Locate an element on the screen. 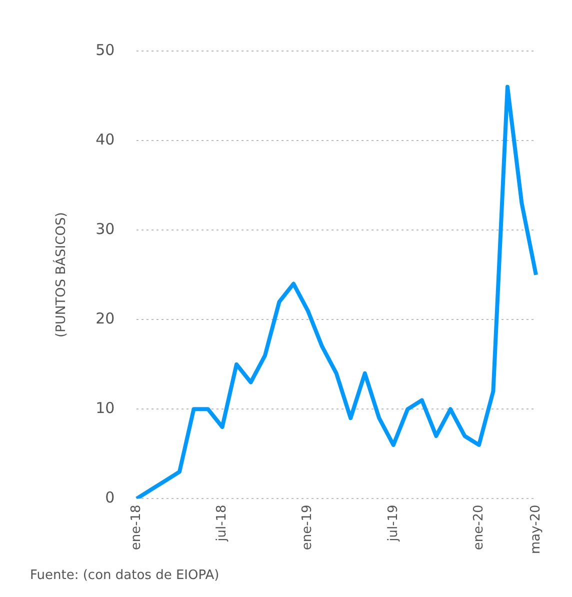 The width and height of the screenshot is (572, 597). x-tick-label: may-20 is located at coordinates (536, 529).